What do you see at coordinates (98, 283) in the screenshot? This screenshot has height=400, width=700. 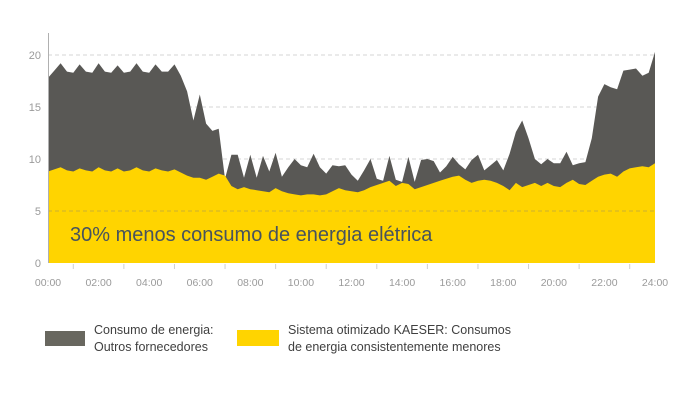 I see `svg-text: 02:00` at bounding box center [98, 283].